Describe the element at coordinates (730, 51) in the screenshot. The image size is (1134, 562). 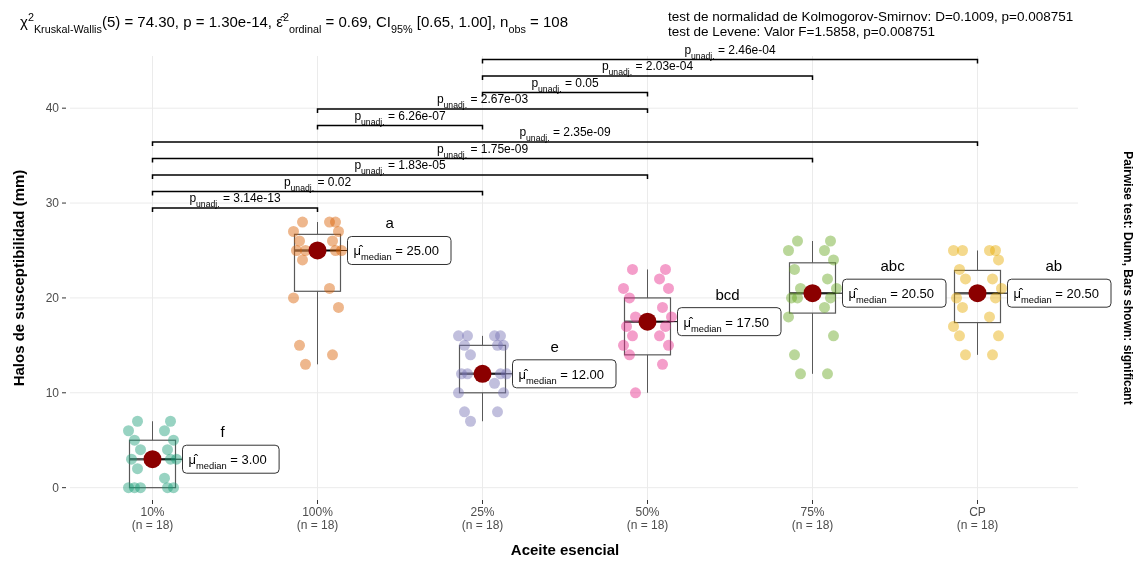
I see `annotation: p$_{unadj.}$ = 2.46e-04` at that location.